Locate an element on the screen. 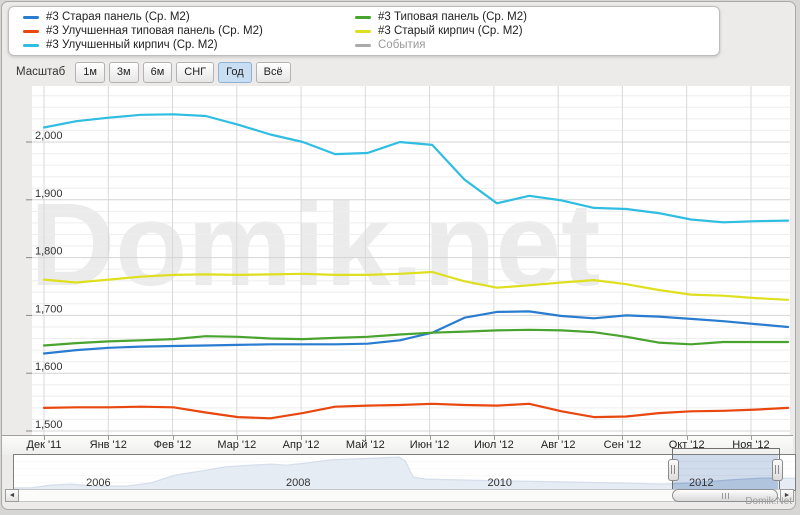  x-axis-label: Июл '12 is located at coordinates (494, 445).